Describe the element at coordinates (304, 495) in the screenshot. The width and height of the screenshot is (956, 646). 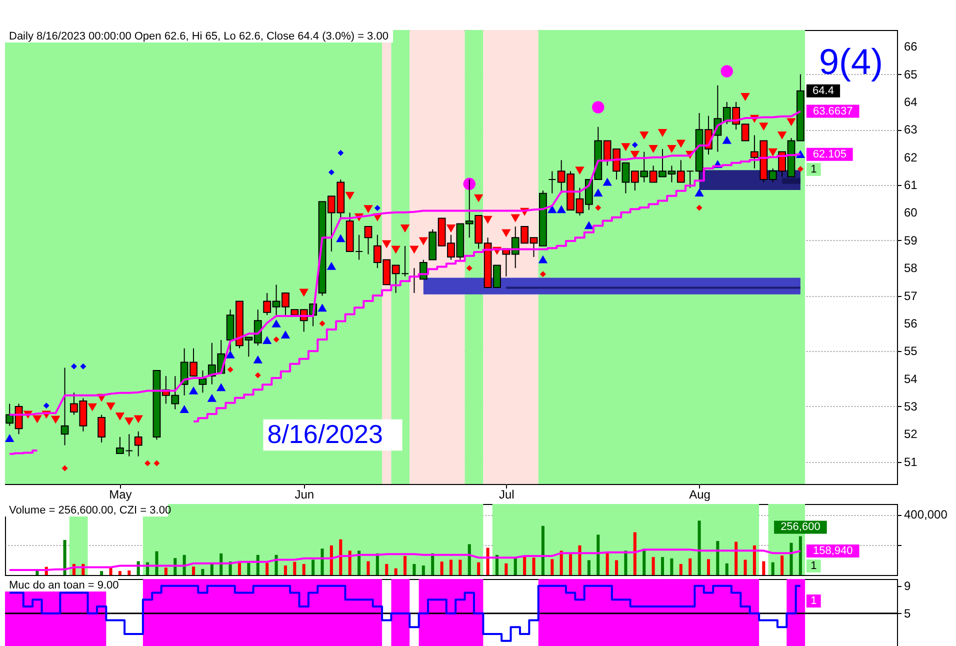
I see `x-tick-label: Jun` at that location.